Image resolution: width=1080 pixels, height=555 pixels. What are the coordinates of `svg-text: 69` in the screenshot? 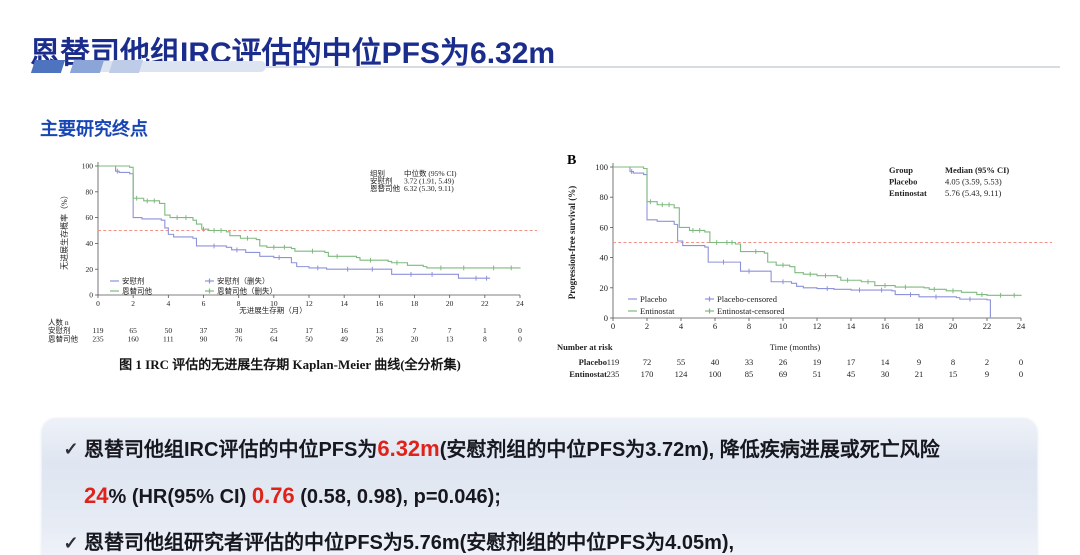 It's located at (783, 374).